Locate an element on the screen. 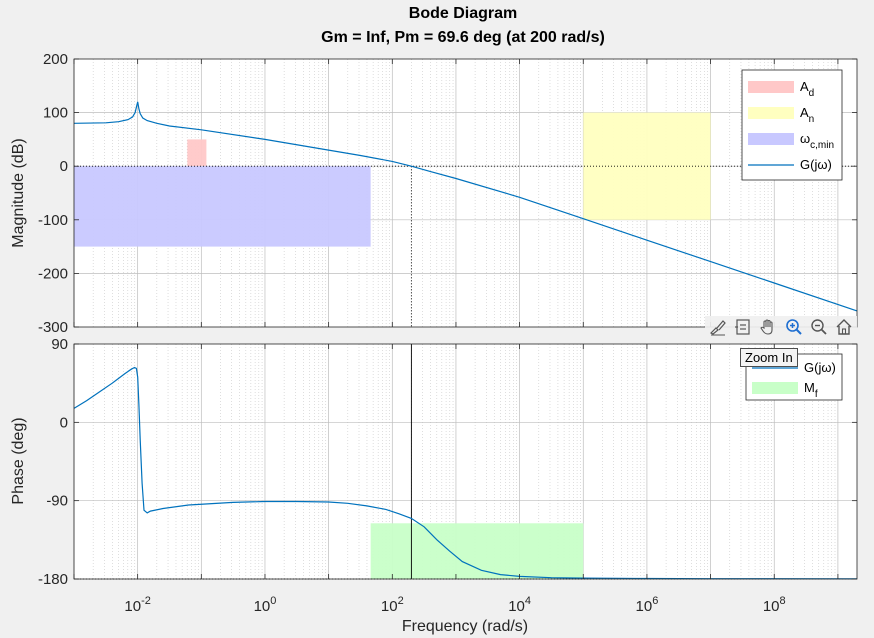 The image size is (874, 638). figure-title: Bode Diagram is located at coordinates (463, 13).